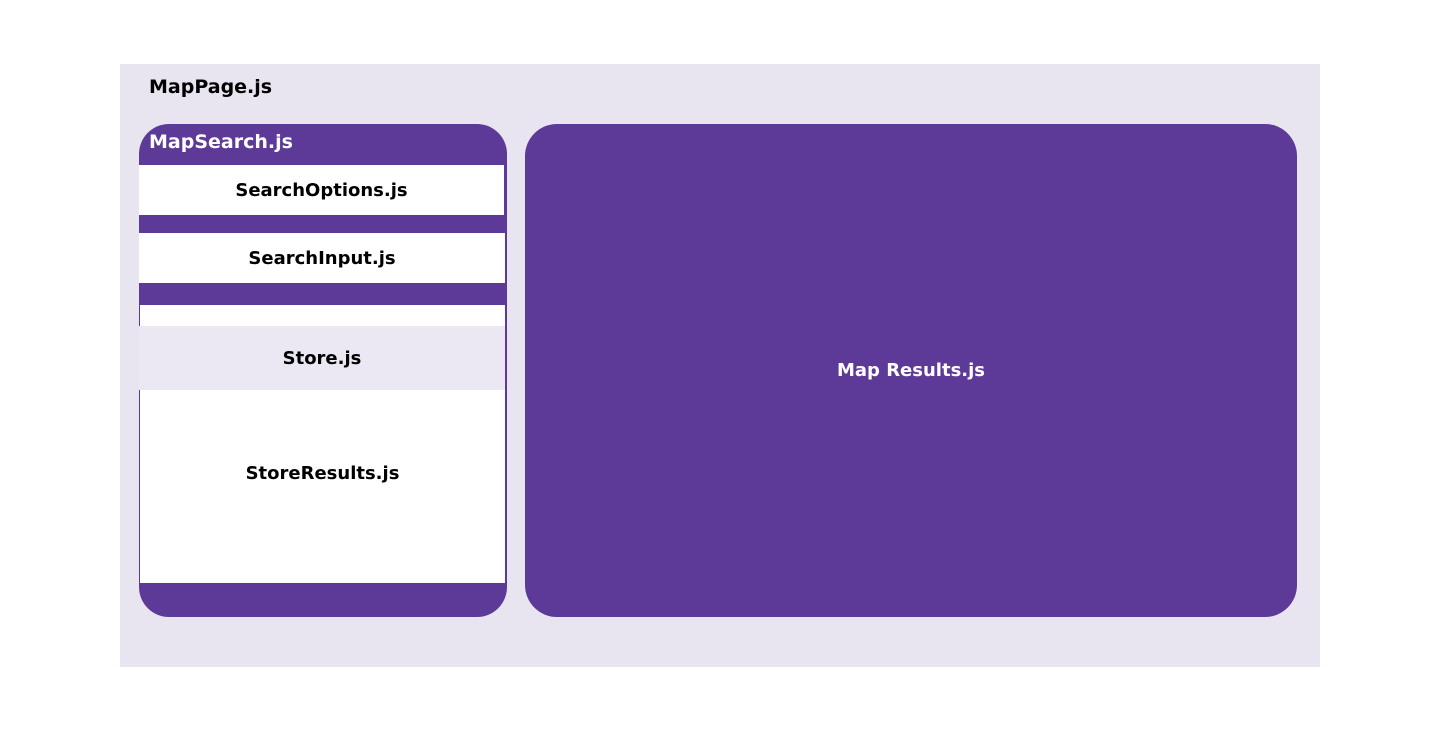 This screenshot has height=742, width=1440. I want to click on search-options-label: SearchOptions.js, so click(321, 190).